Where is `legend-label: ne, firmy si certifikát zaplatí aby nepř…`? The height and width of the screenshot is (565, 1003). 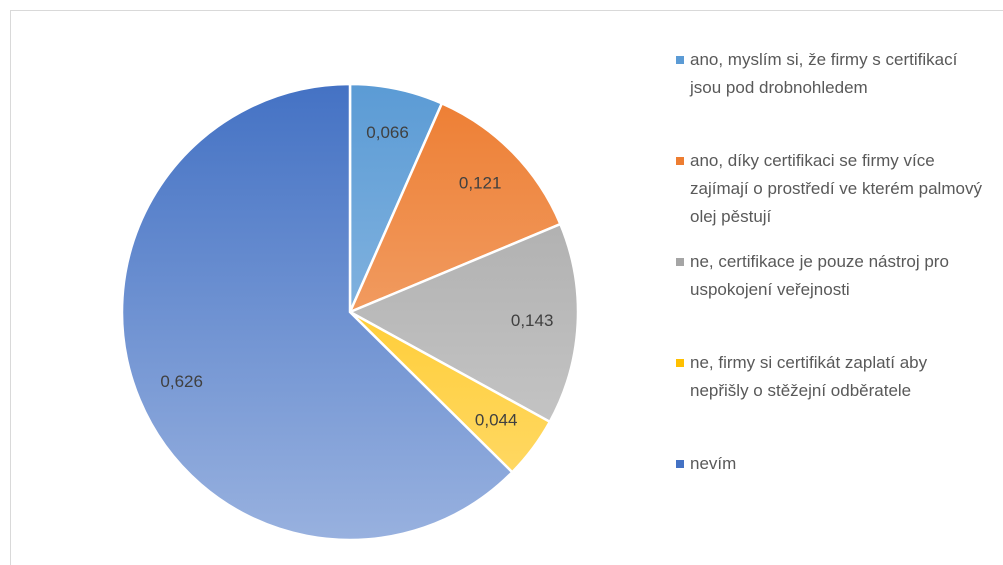 legend-label: ne, firmy si certifikát zaplatí aby nepř… is located at coordinates (809, 376).